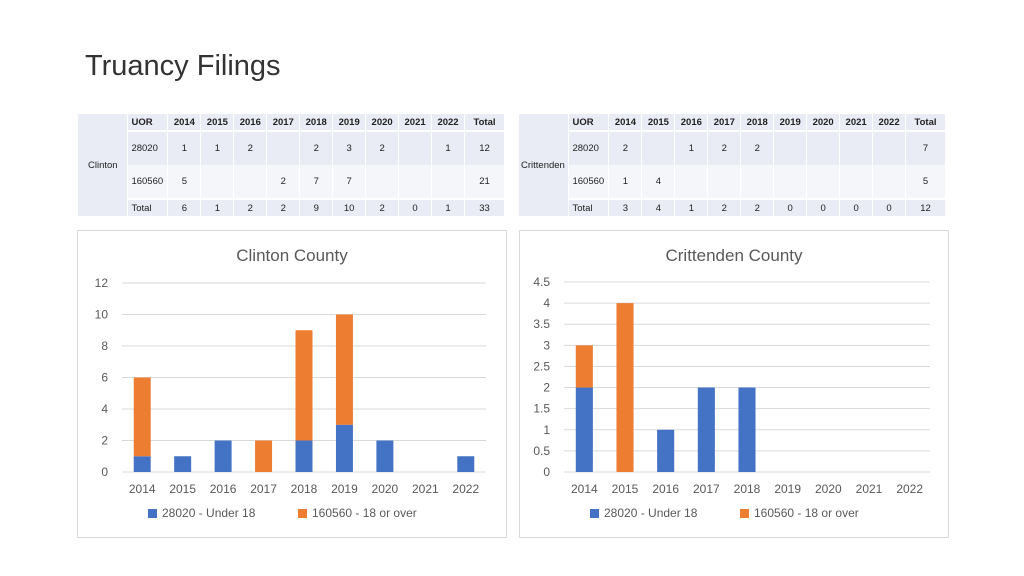  What do you see at coordinates (292, 255) in the screenshot?
I see `chart-title: Clinton County` at bounding box center [292, 255].